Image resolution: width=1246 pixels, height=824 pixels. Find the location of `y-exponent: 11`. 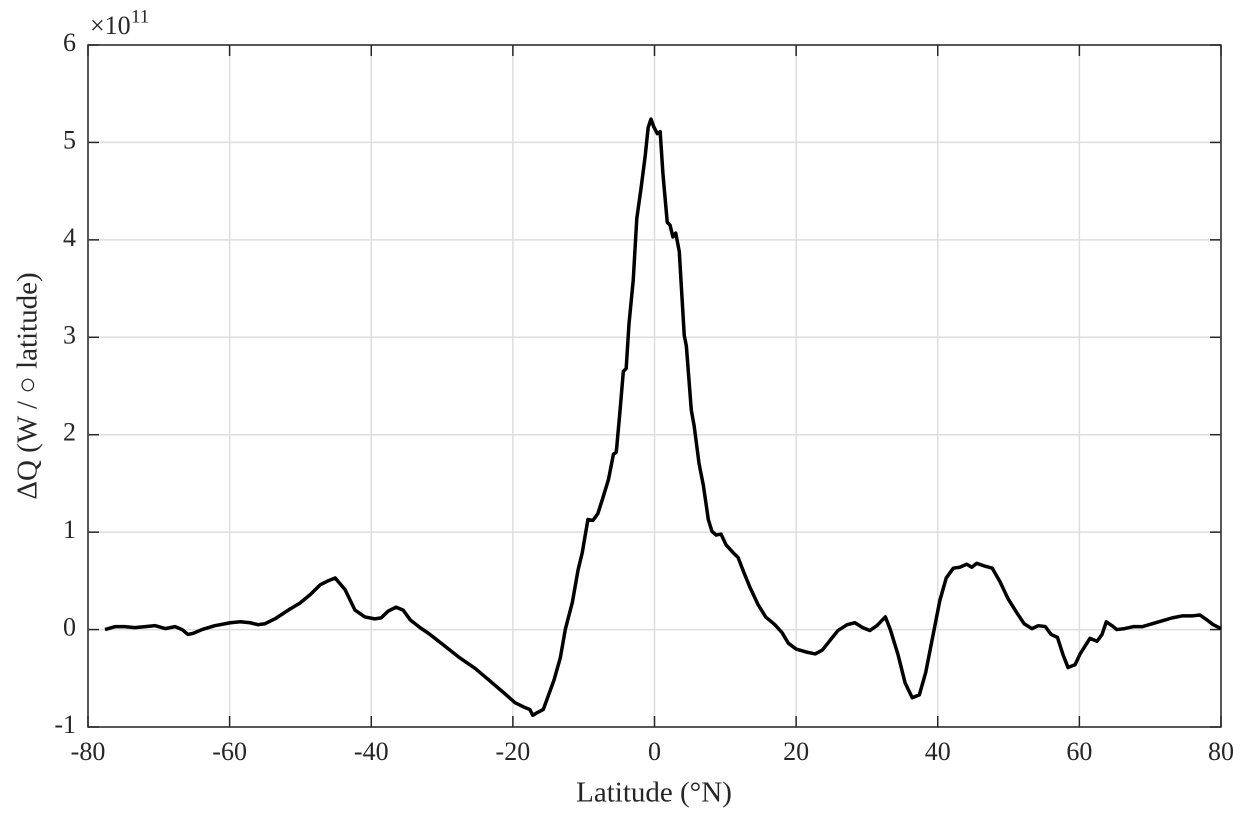

y-exponent: 11 is located at coordinates (140, 16).